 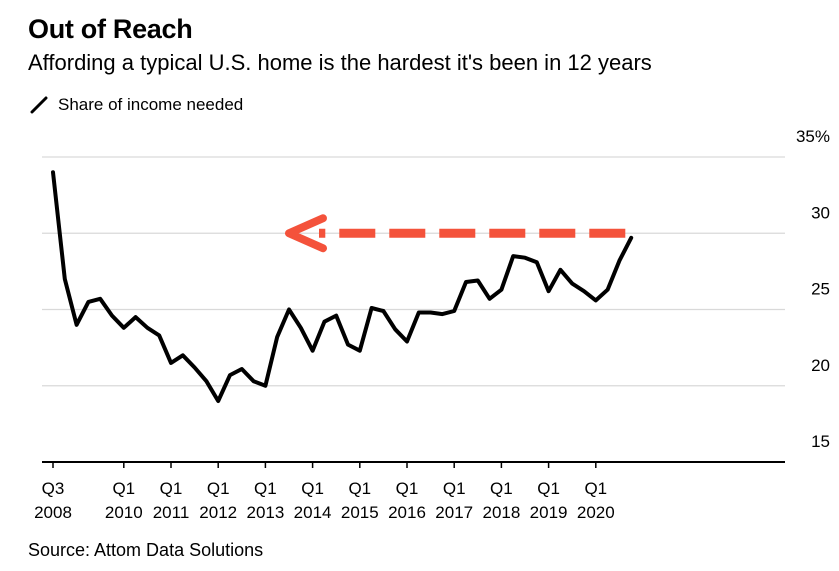 I want to click on x-tick-label-year-2018: 2018, so click(x=501, y=512).